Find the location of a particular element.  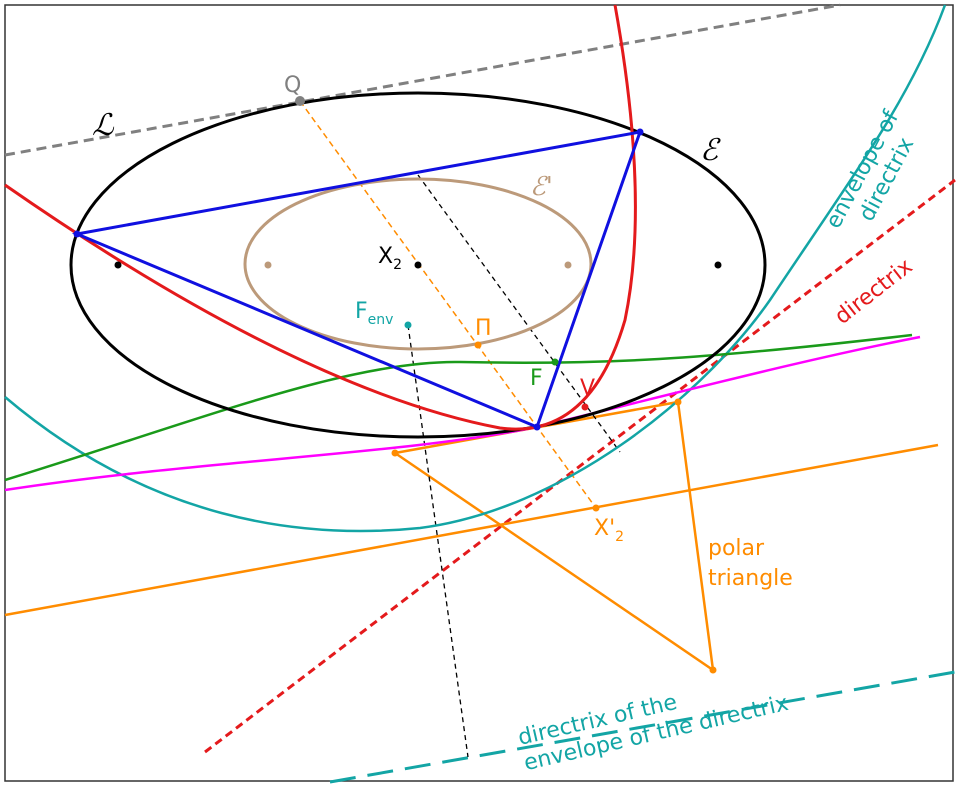

label-x2-prime: X'2 is located at coordinates (609, 530).